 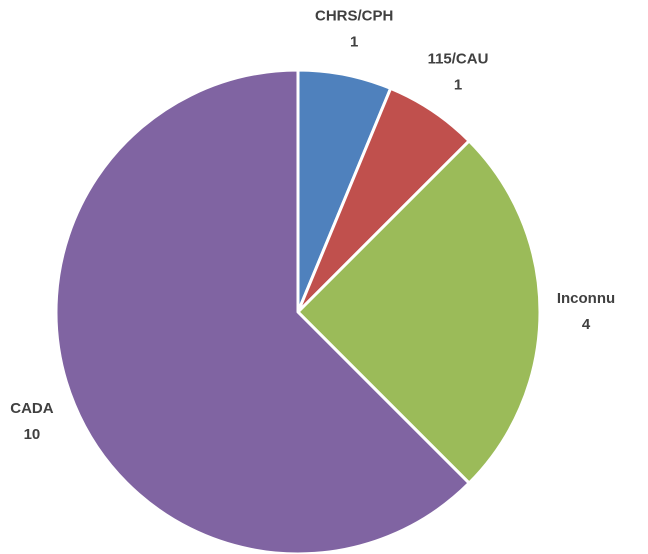 What do you see at coordinates (354, 16) in the screenshot?
I see `slice-label: CHRS/CPH` at bounding box center [354, 16].